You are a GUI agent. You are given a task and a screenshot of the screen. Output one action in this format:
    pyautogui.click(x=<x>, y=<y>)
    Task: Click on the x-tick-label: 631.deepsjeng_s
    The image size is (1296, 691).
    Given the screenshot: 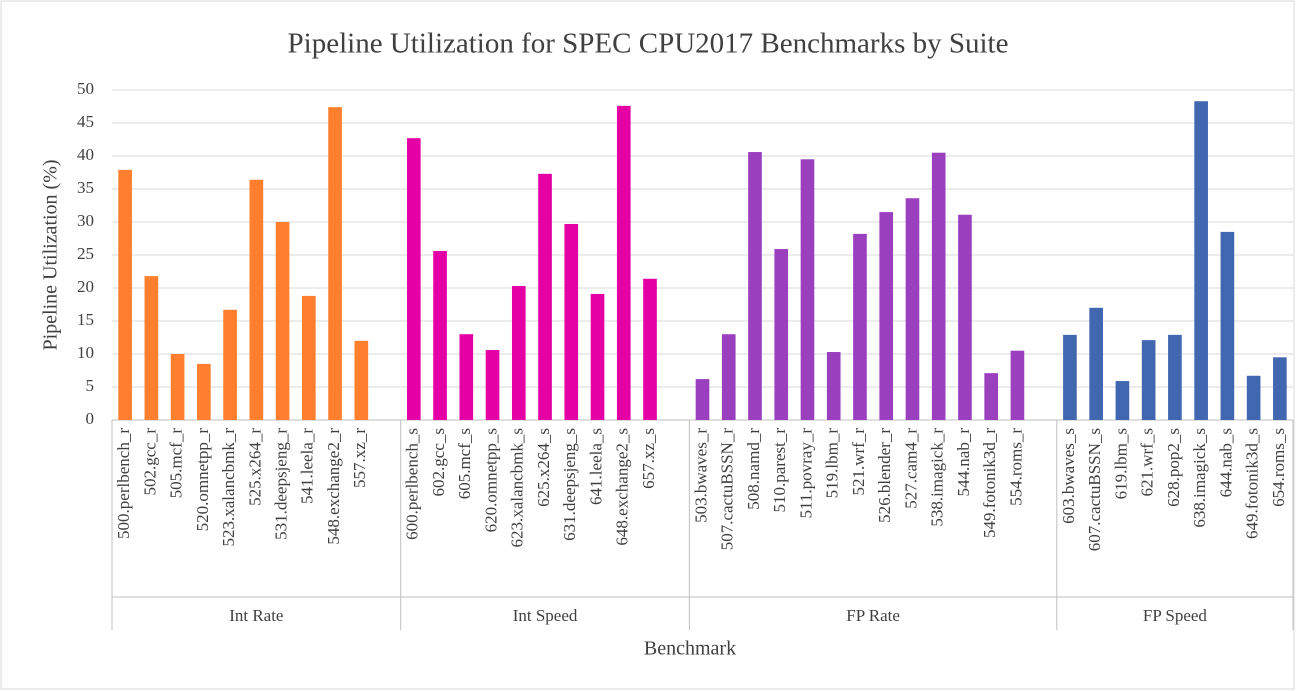 What is the action you would take?
    pyautogui.click(x=569, y=484)
    